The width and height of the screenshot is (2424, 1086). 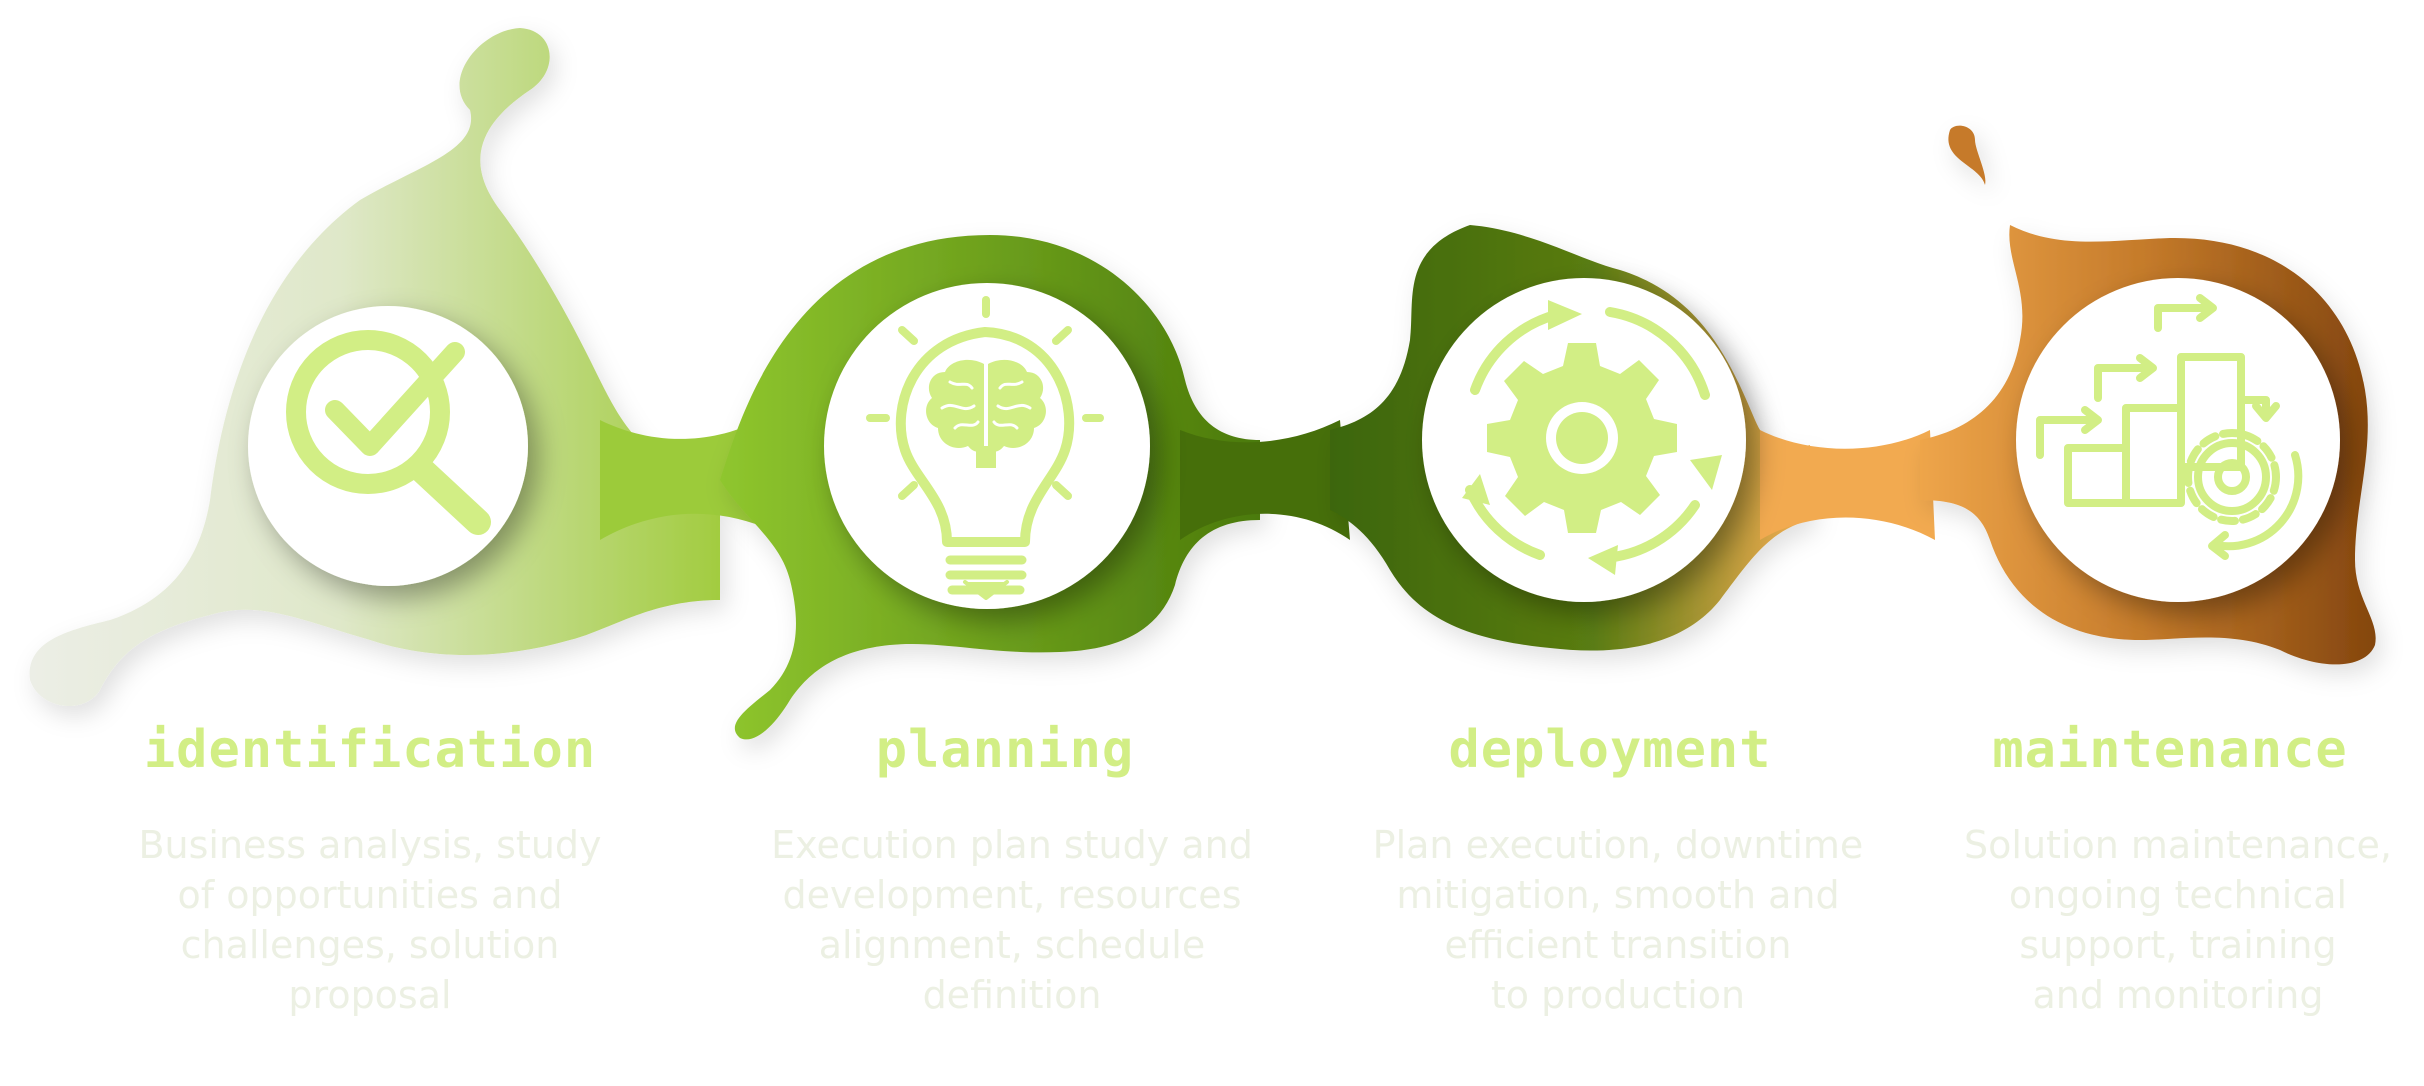 I want to click on stage-1-description-line: of opportunities and, so click(x=370, y=895).